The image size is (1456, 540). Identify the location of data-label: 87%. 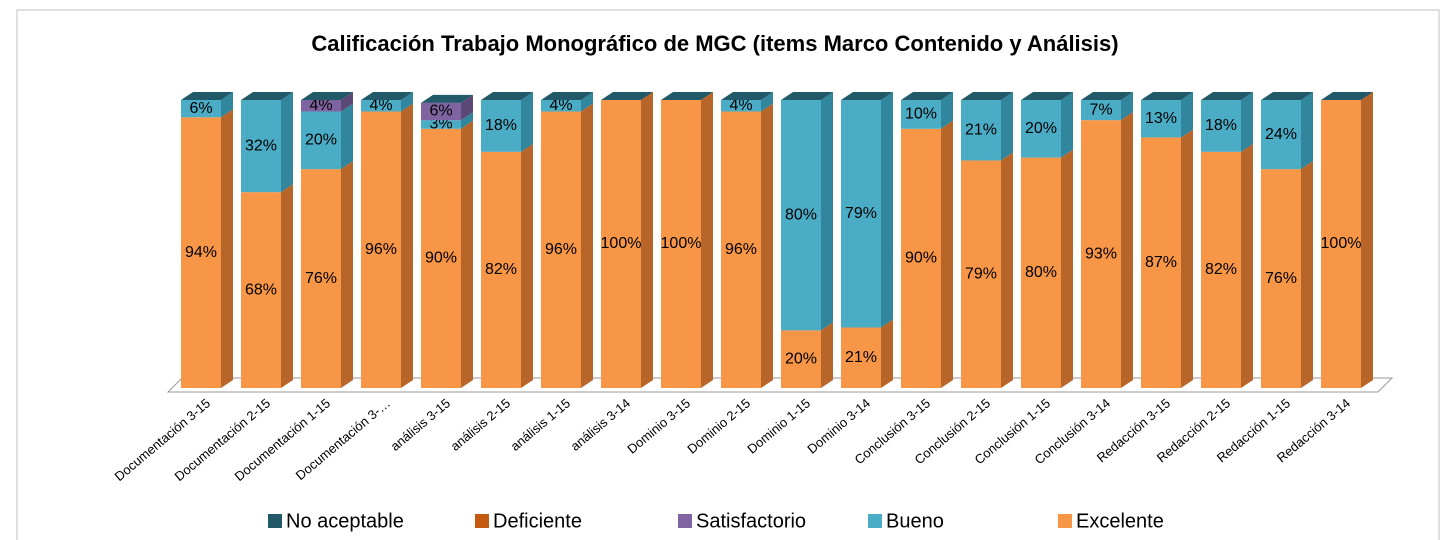
(1161, 262).